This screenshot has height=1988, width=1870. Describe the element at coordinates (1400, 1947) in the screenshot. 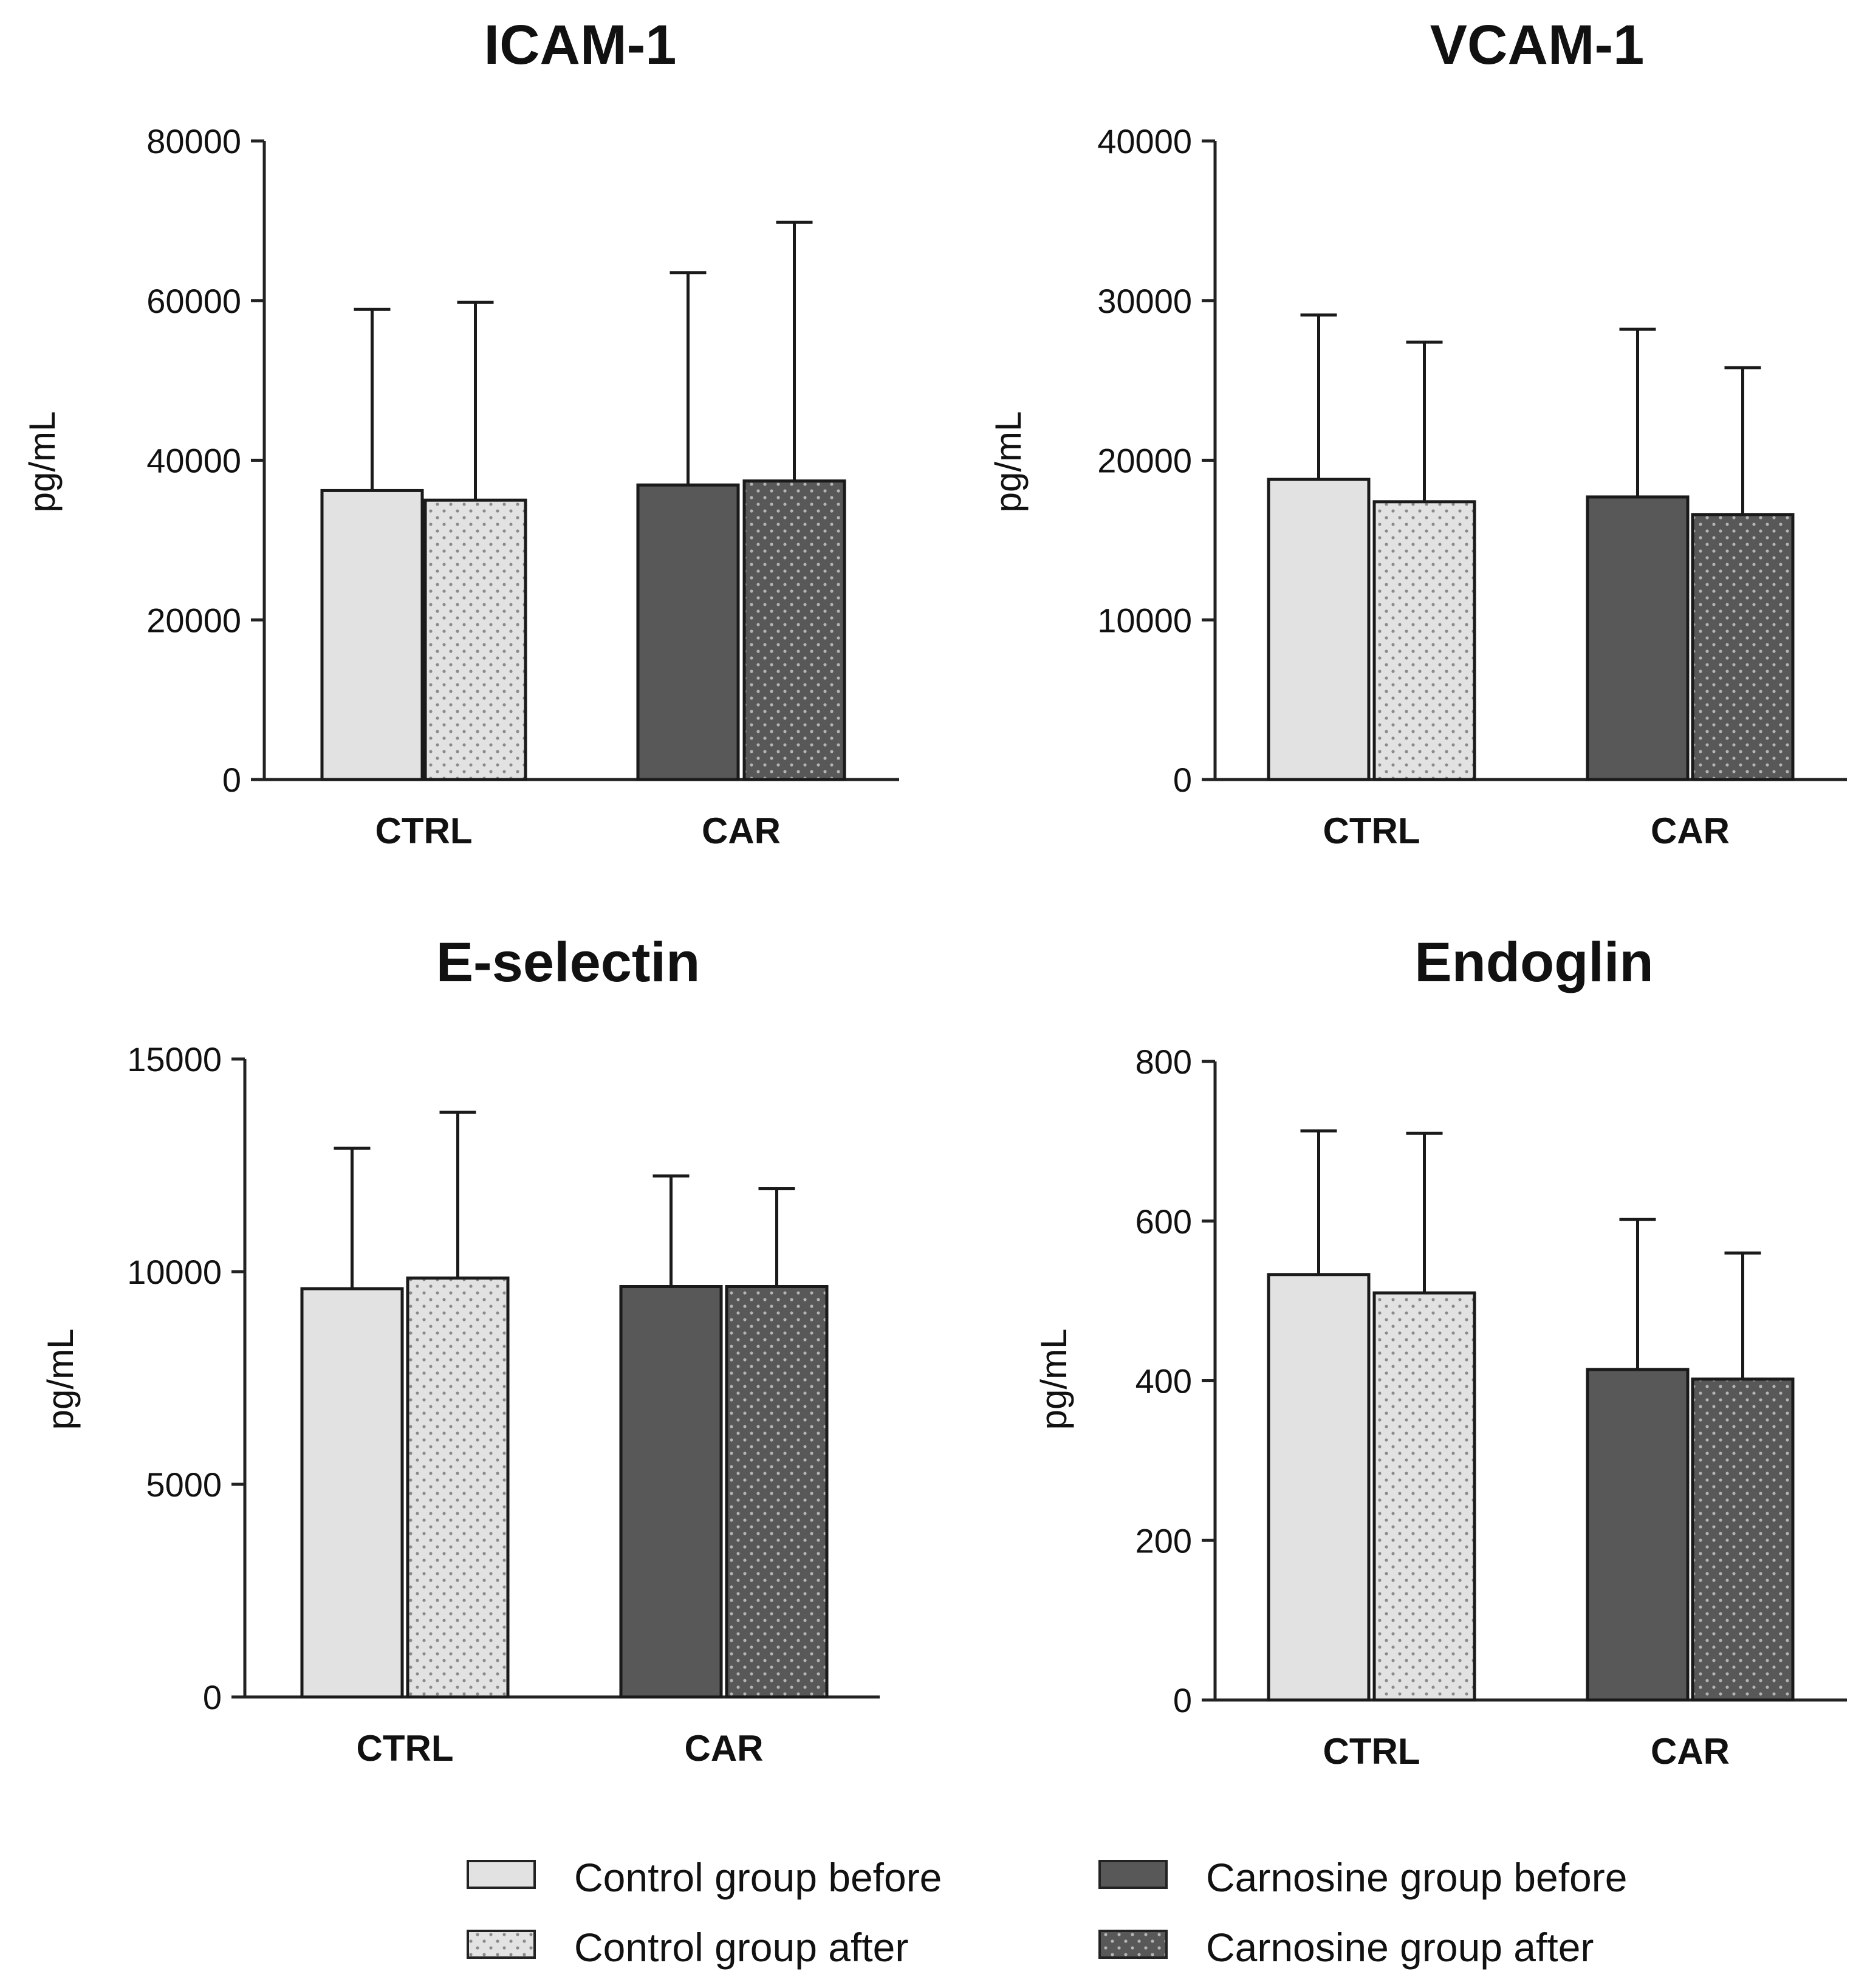

I see `legend-label: Carnosine group after` at that location.